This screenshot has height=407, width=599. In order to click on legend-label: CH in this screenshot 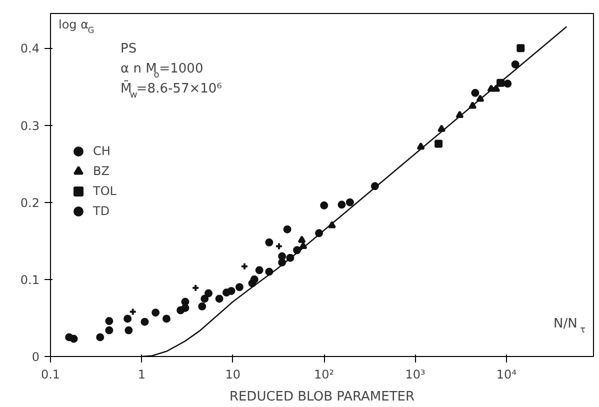, I will do `click(102, 151)`.